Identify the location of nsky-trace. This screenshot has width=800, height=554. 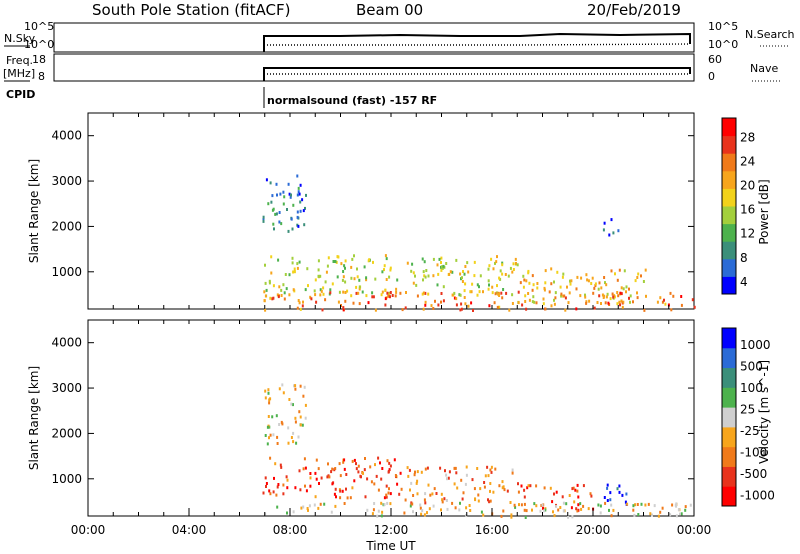
(477, 42).